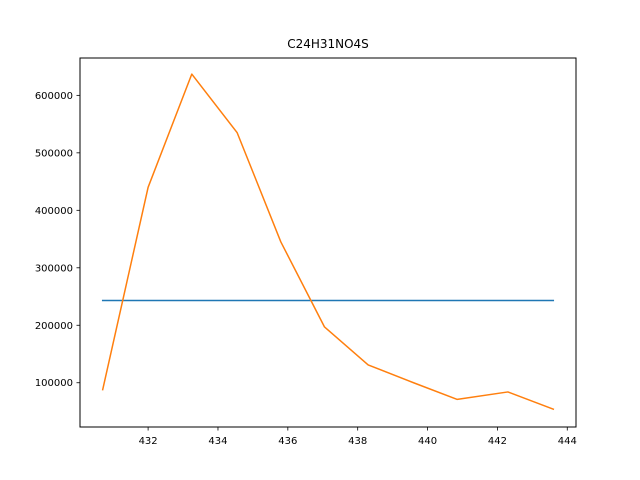  What do you see at coordinates (54, 326) in the screenshot?
I see `y-tick-label: 200000` at bounding box center [54, 326].